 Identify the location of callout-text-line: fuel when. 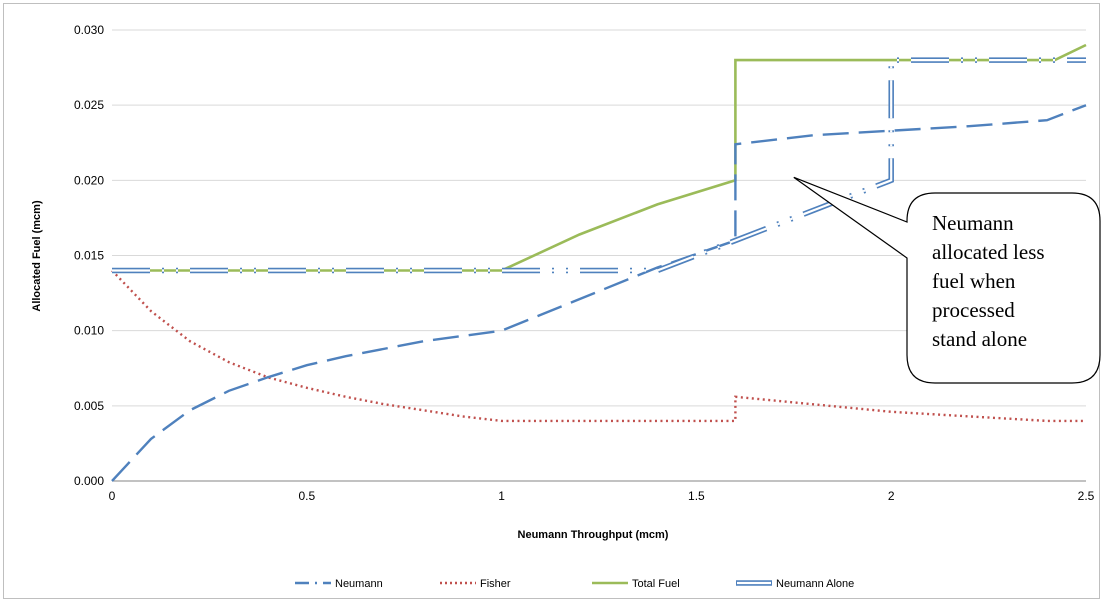
(974, 281).